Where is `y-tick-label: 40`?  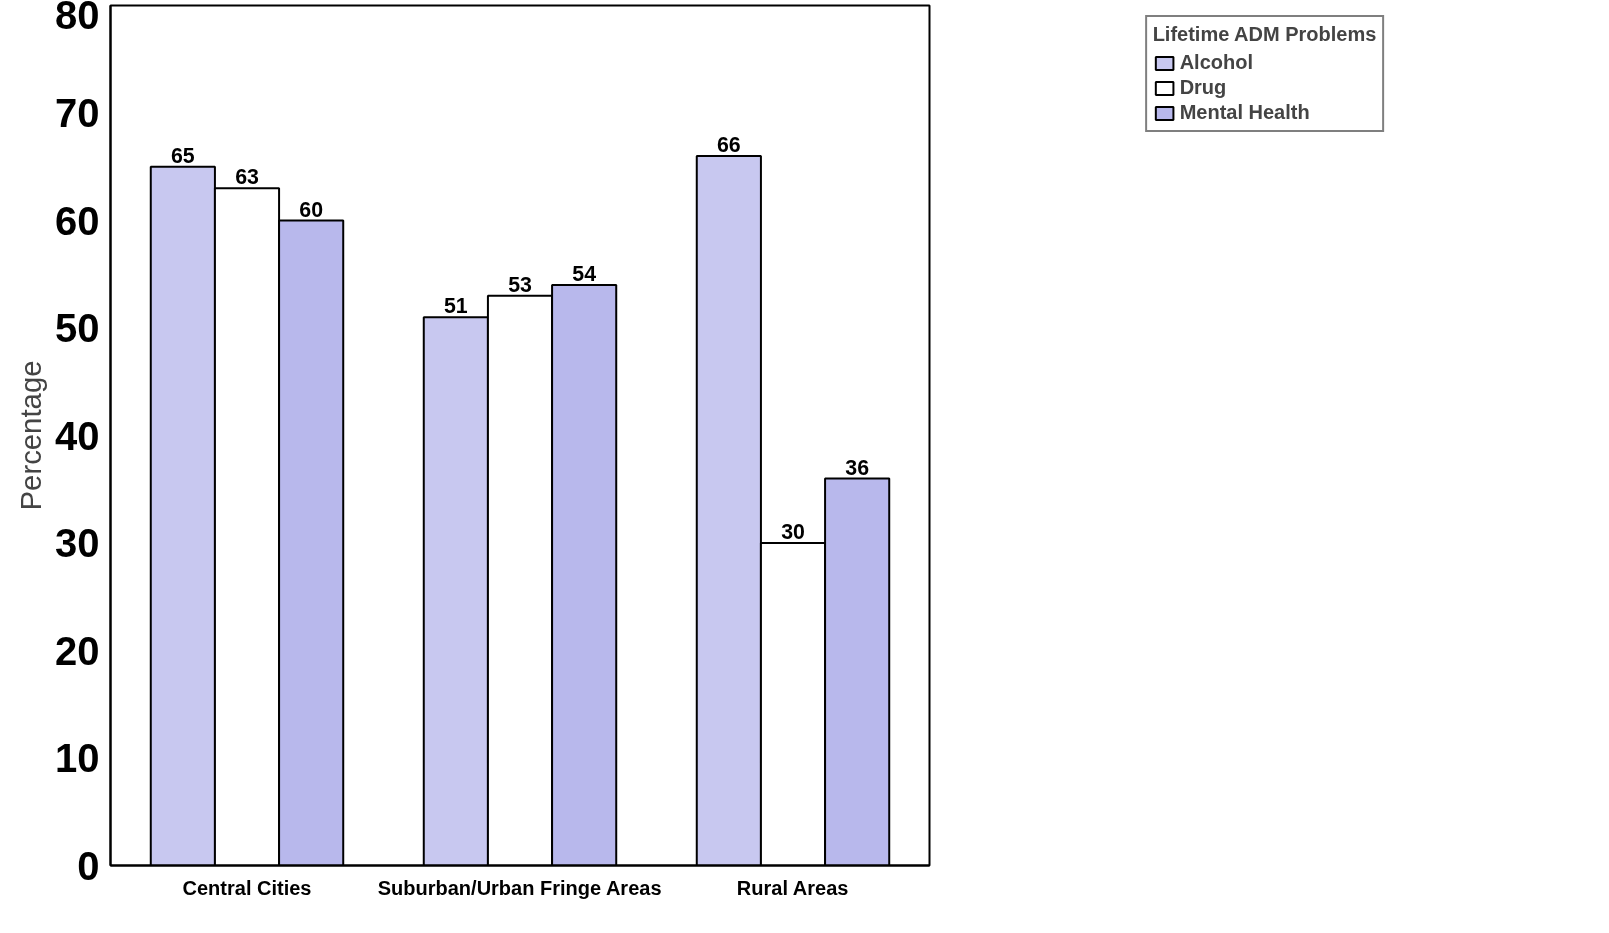
y-tick-label: 40 is located at coordinates (77, 435).